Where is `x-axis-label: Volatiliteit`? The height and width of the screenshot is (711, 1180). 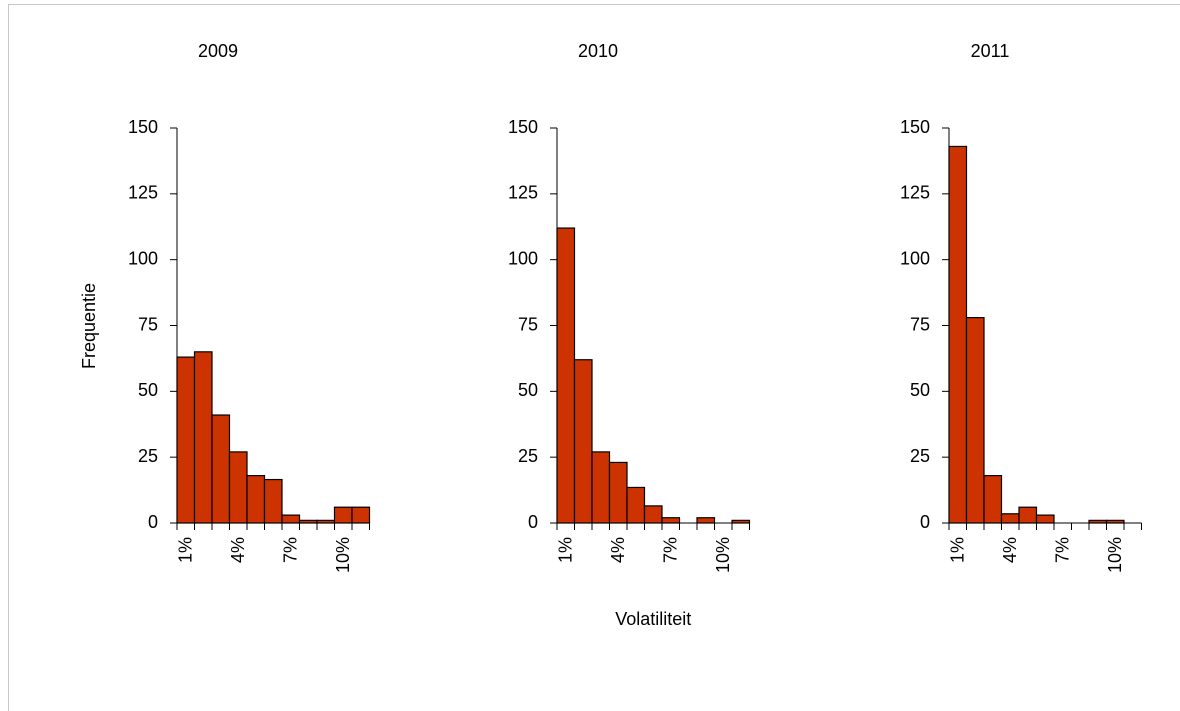 x-axis-label: Volatiliteit is located at coordinates (653, 619).